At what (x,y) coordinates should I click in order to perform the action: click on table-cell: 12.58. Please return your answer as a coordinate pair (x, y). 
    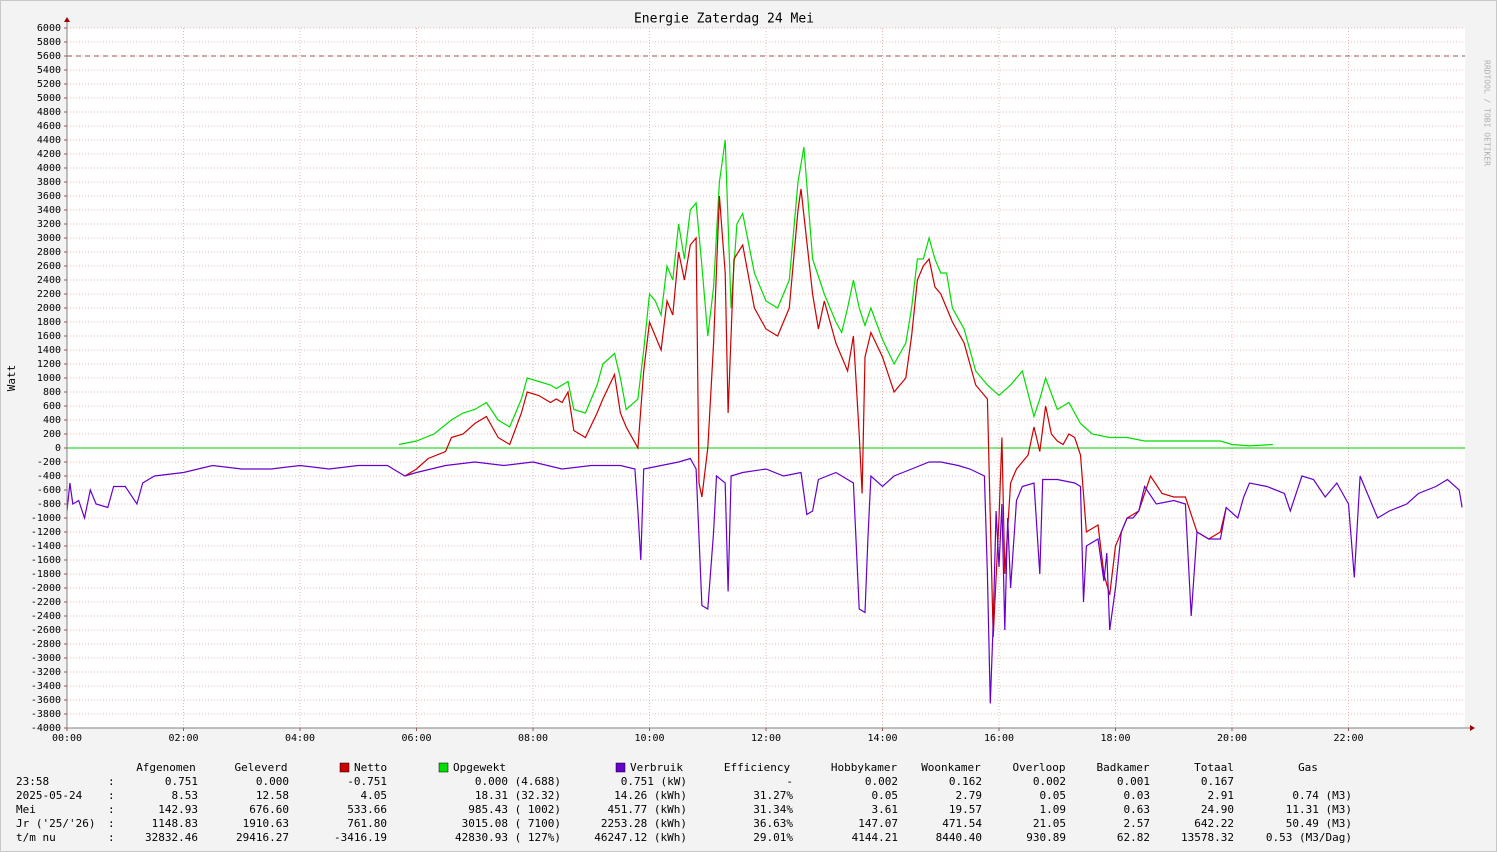
    Looking at the image, I should click on (272, 795).